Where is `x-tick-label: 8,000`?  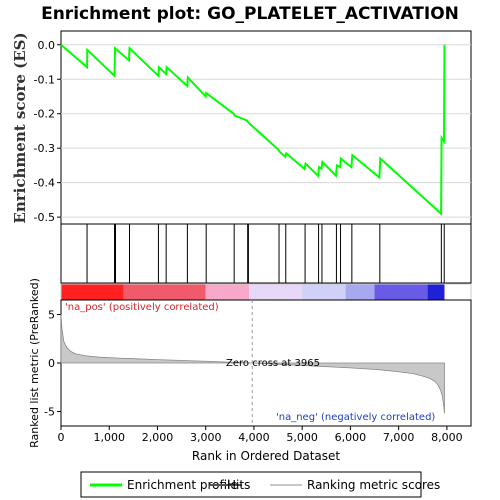 x-tick-label: 8,000 is located at coordinates (447, 437).